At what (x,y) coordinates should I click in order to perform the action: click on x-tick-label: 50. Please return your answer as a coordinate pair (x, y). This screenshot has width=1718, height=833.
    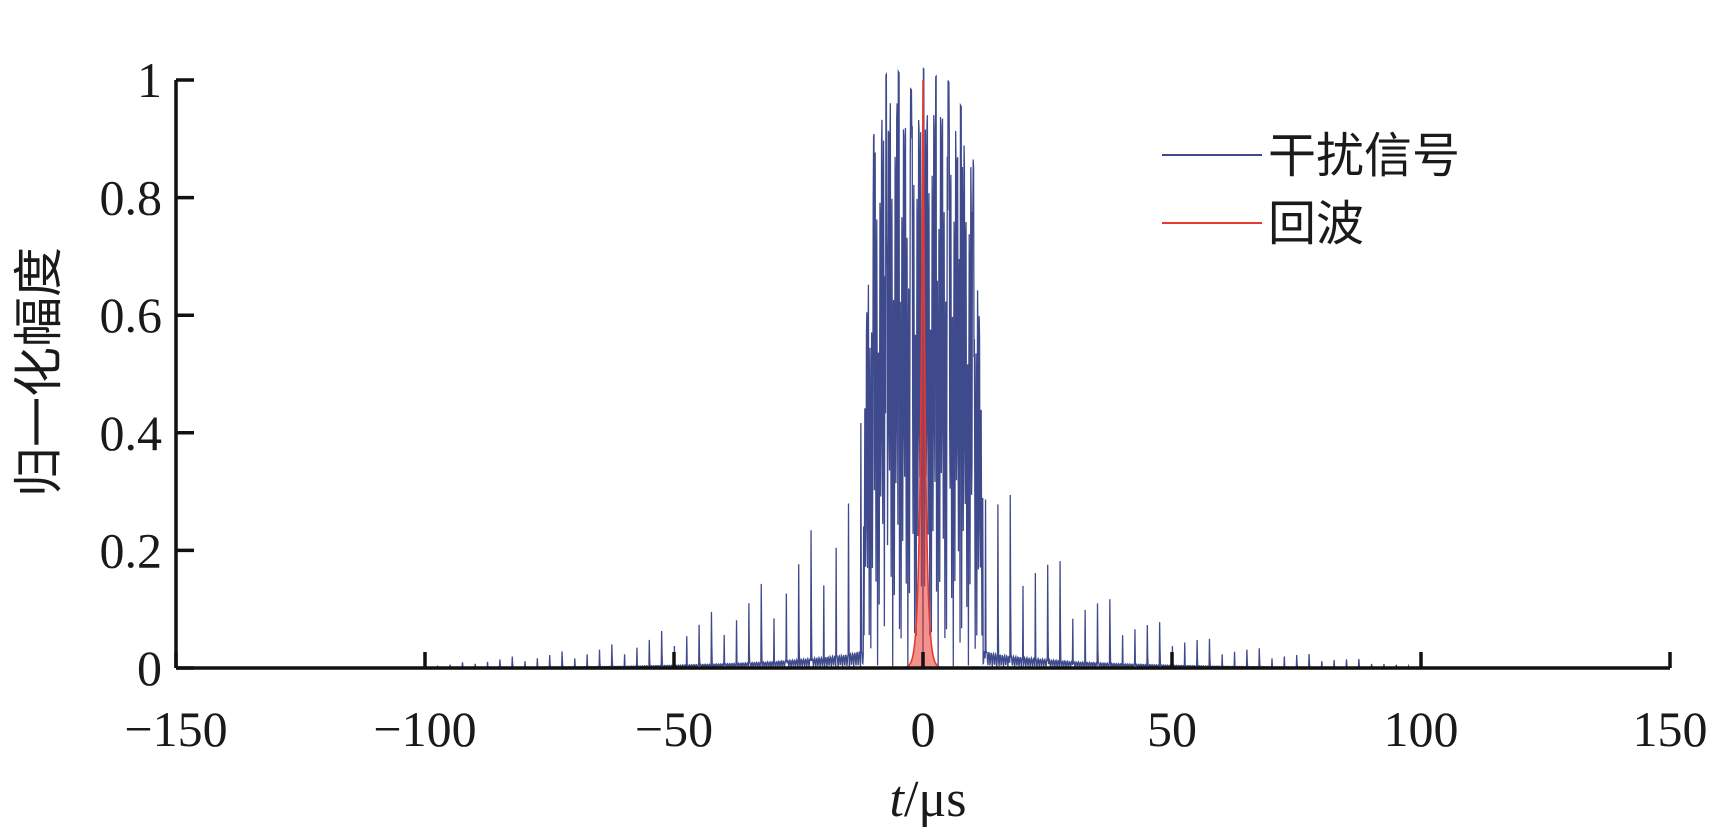
    Looking at the image, I should click on (1172, 729).